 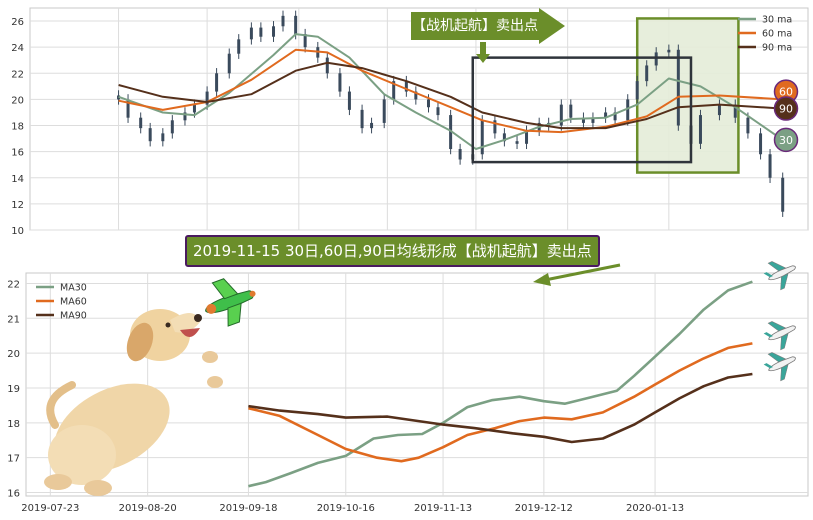 What do you see at coordinates (786, 92) in the screenshot?
I see `ma-badge-label: 60` at bounding box center [786, 92].